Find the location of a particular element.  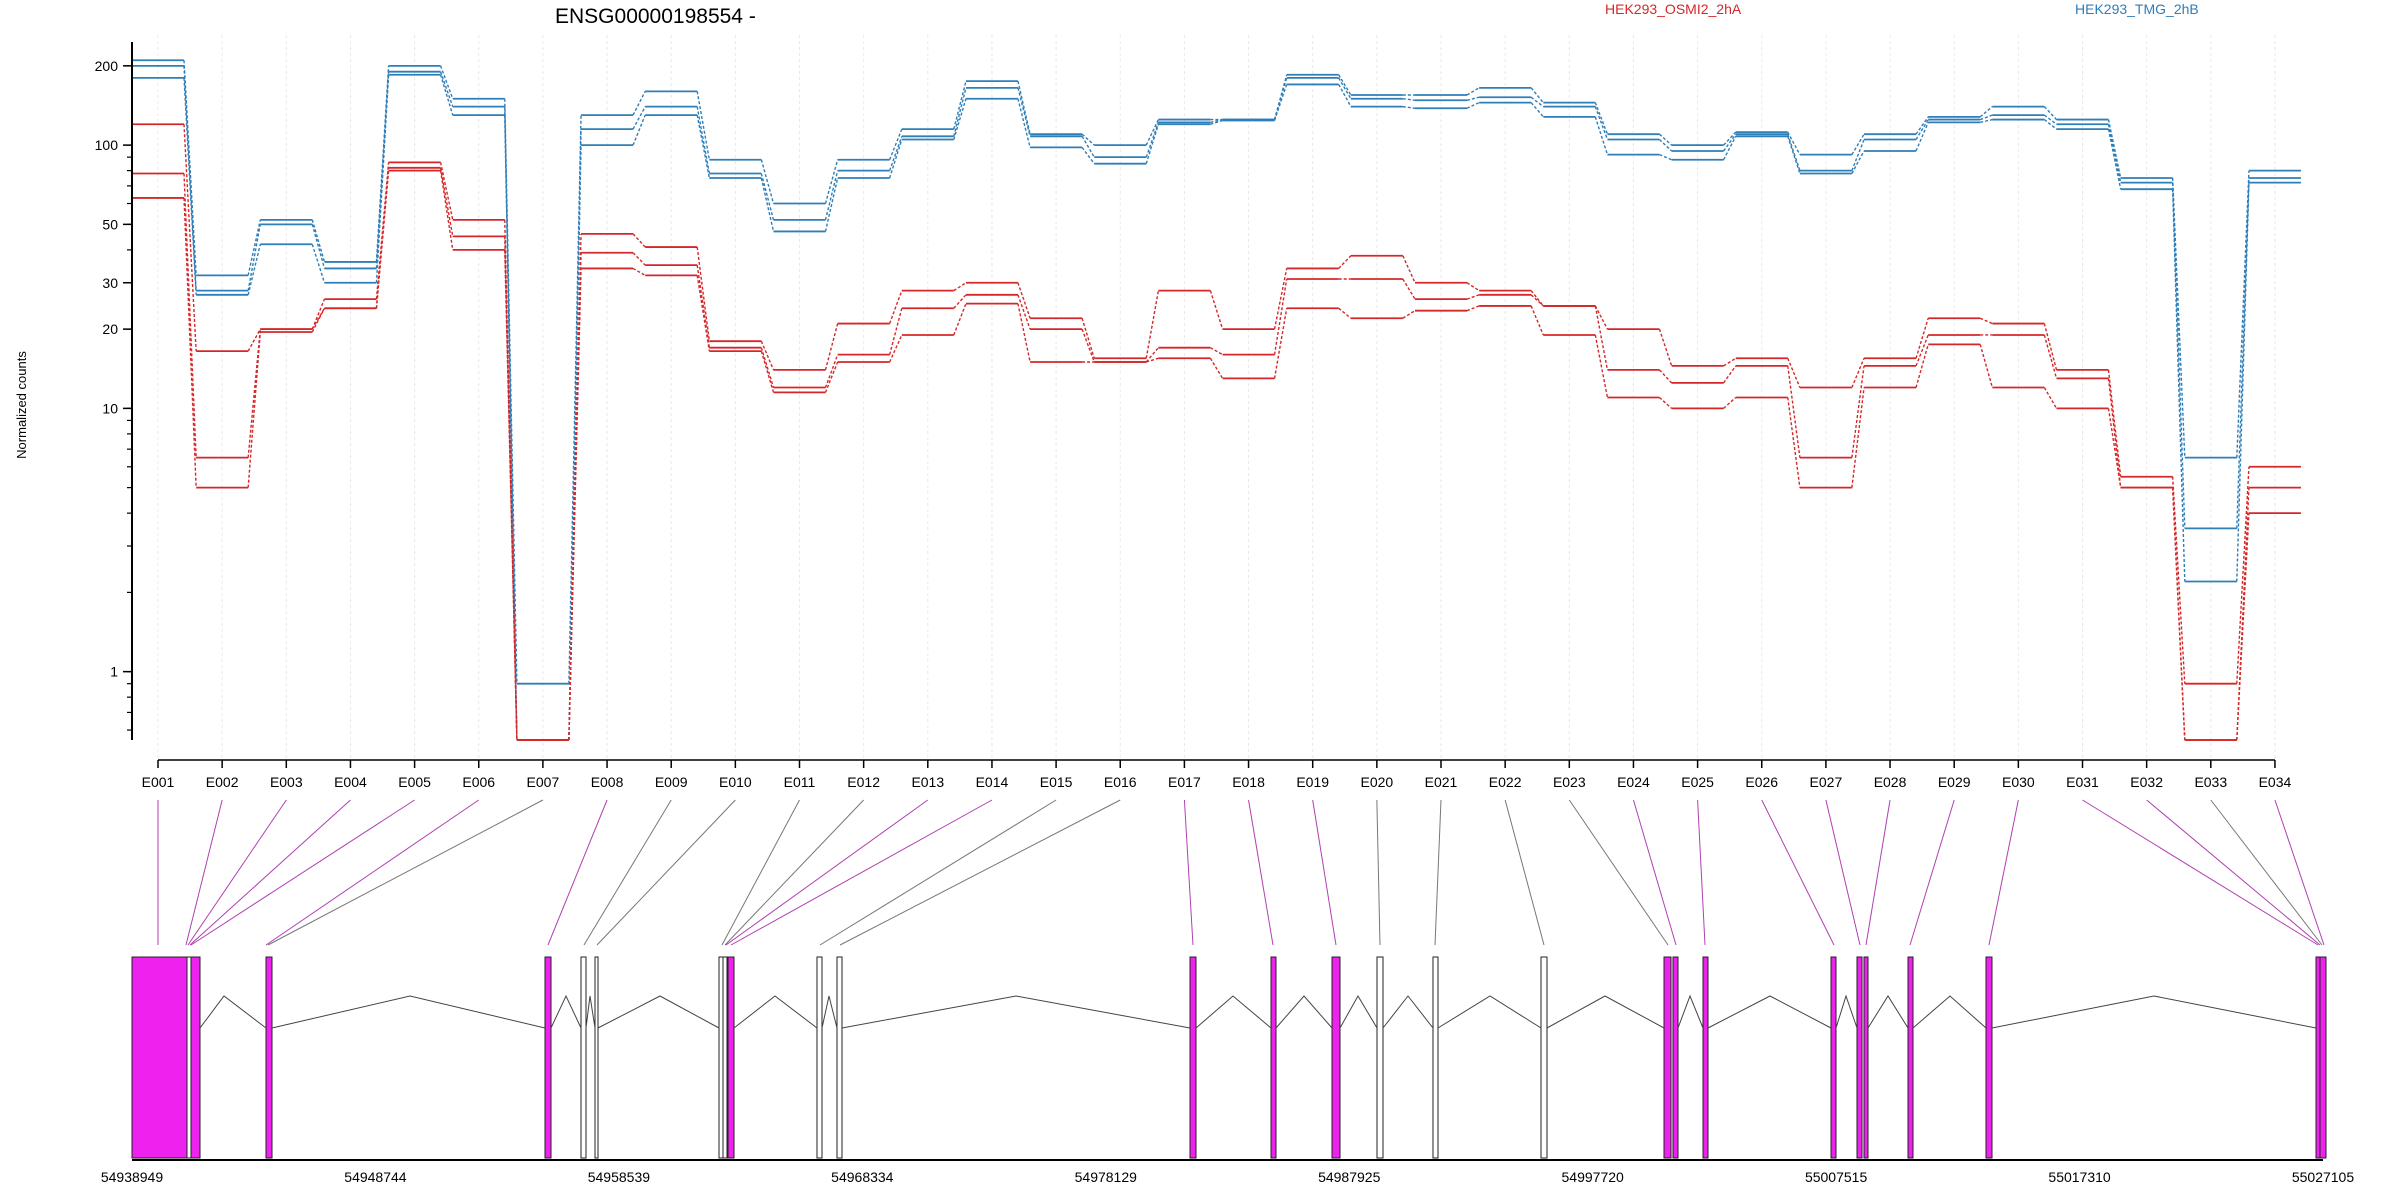

series-4-link-E018 is located at coordinates (1280, 316).